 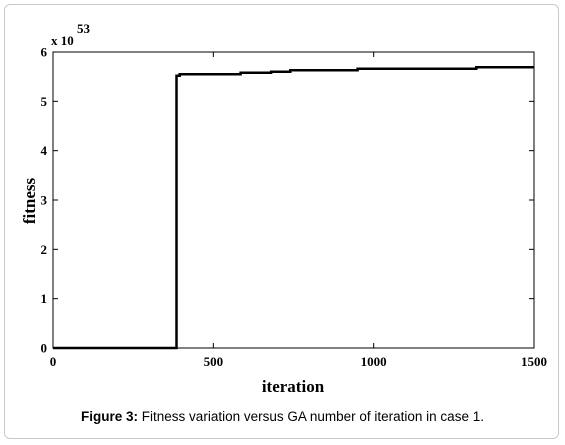 What do you see at coordinates (44, 348) in the screenshot?
I see `y-tick-label: 0` at bounding box center [44, 348].